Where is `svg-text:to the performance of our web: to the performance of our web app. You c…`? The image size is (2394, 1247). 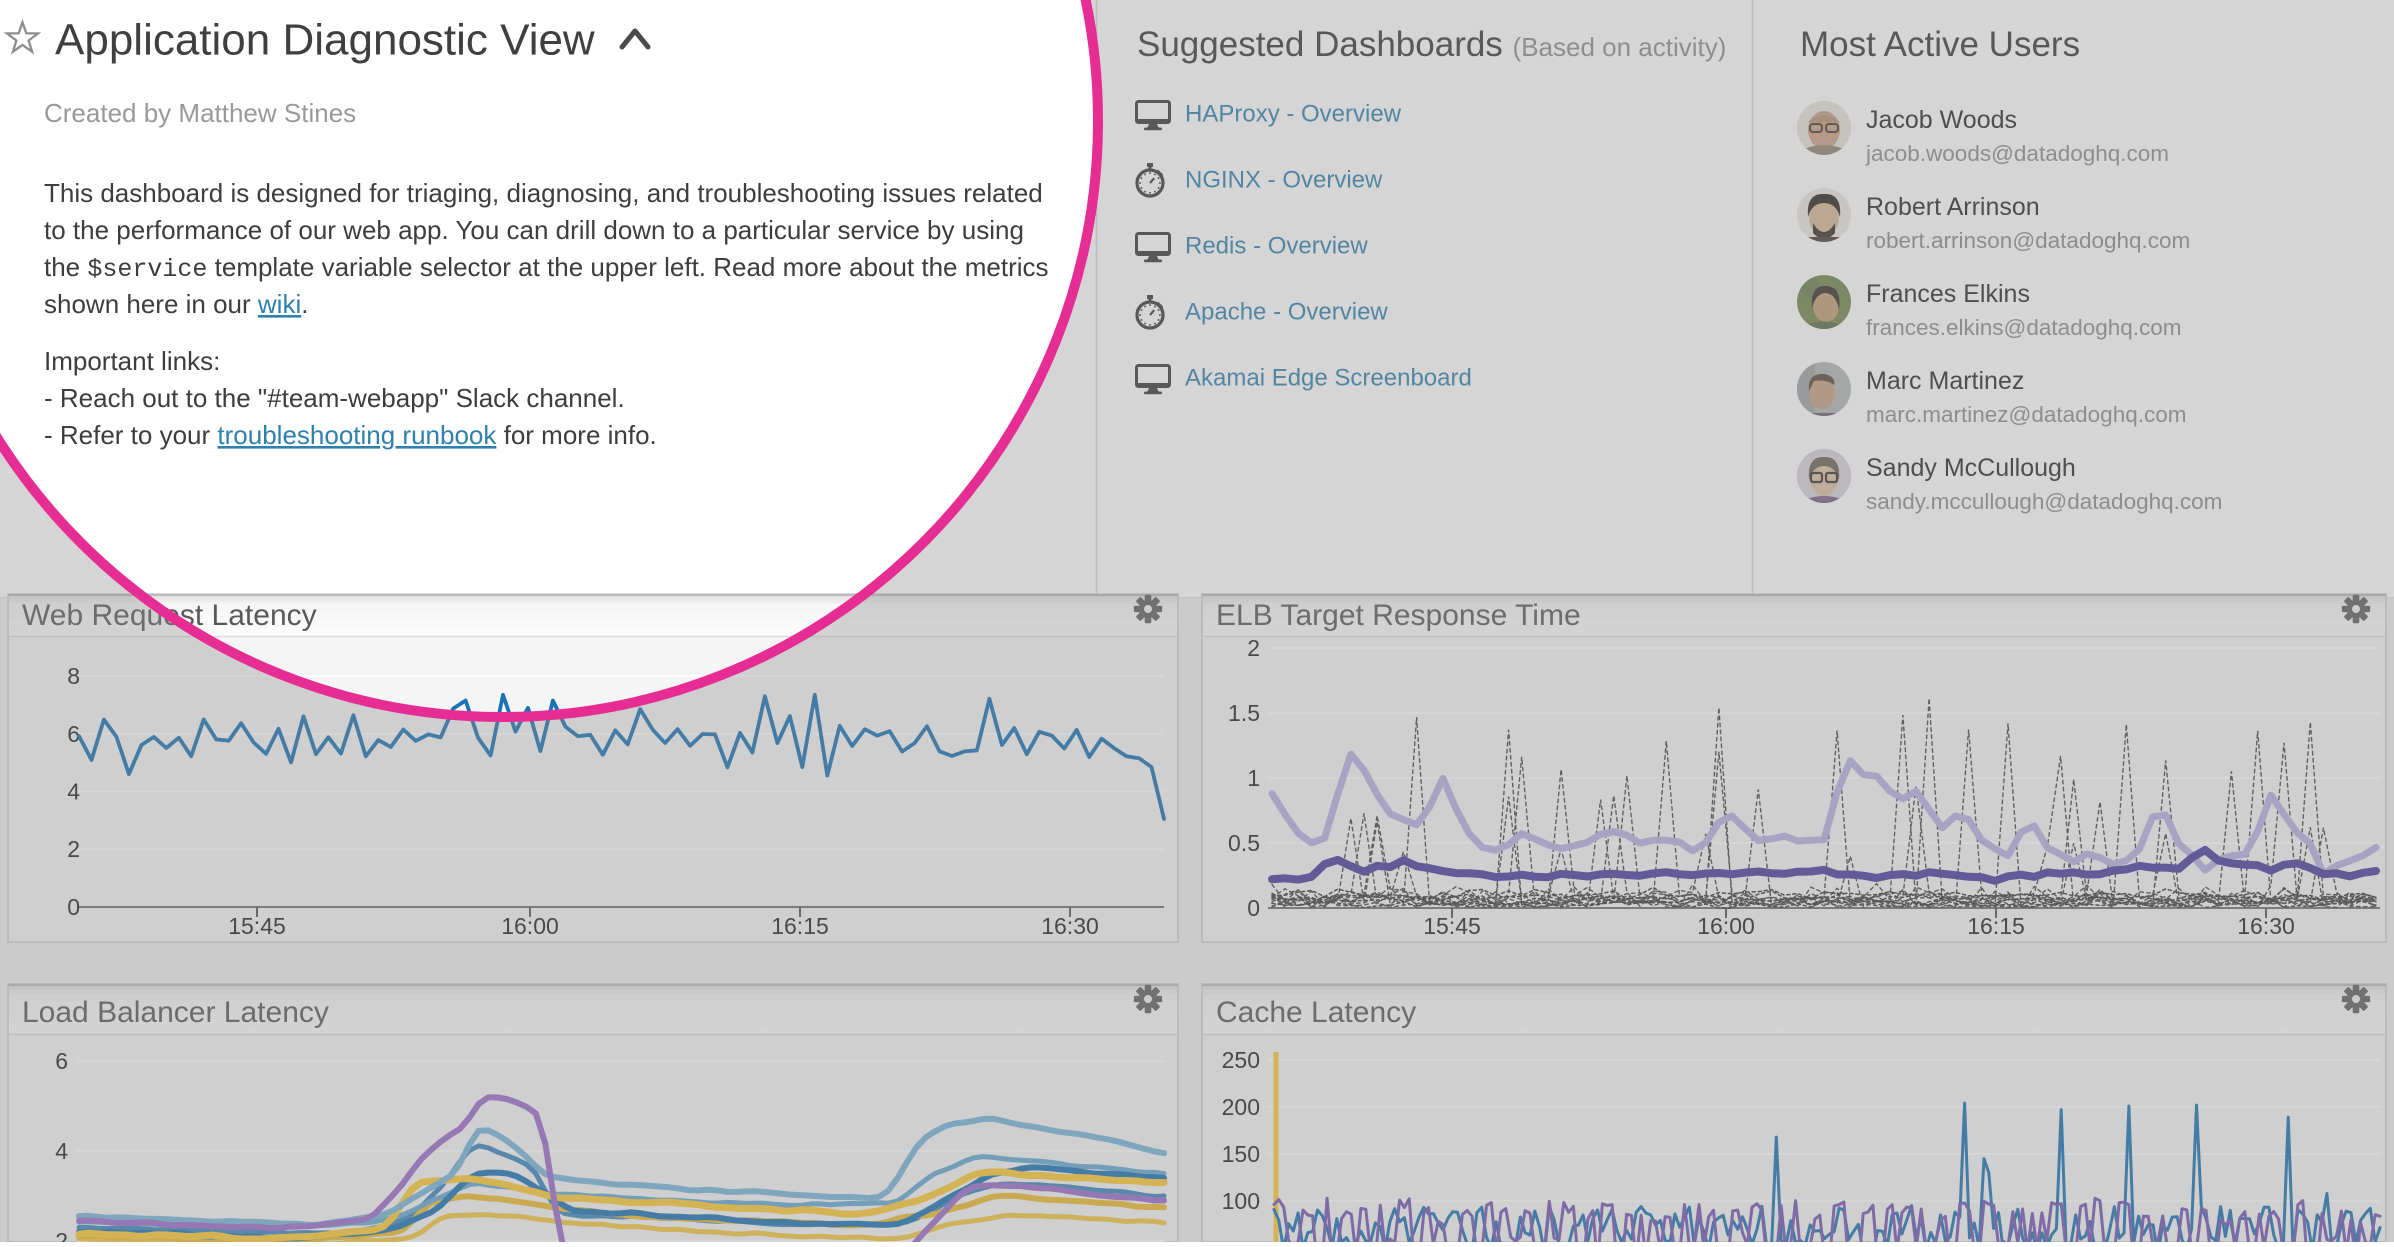
svg-text:to the performance of our web: to the performance of our web app. You c… is located at coordinates (534, 230).